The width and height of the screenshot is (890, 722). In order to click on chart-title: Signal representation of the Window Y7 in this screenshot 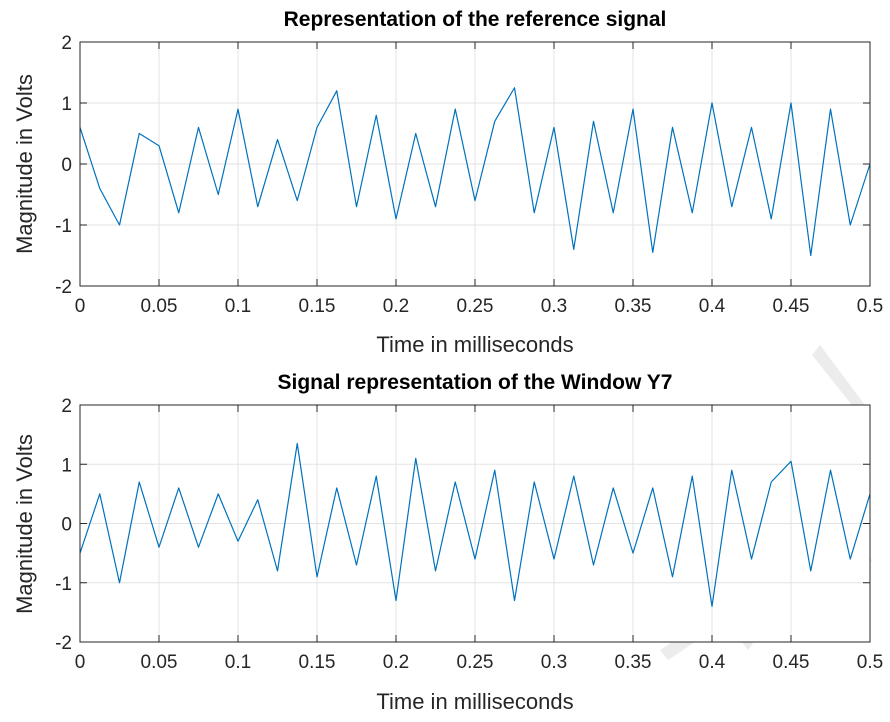, I will do `click(475, 382)`.